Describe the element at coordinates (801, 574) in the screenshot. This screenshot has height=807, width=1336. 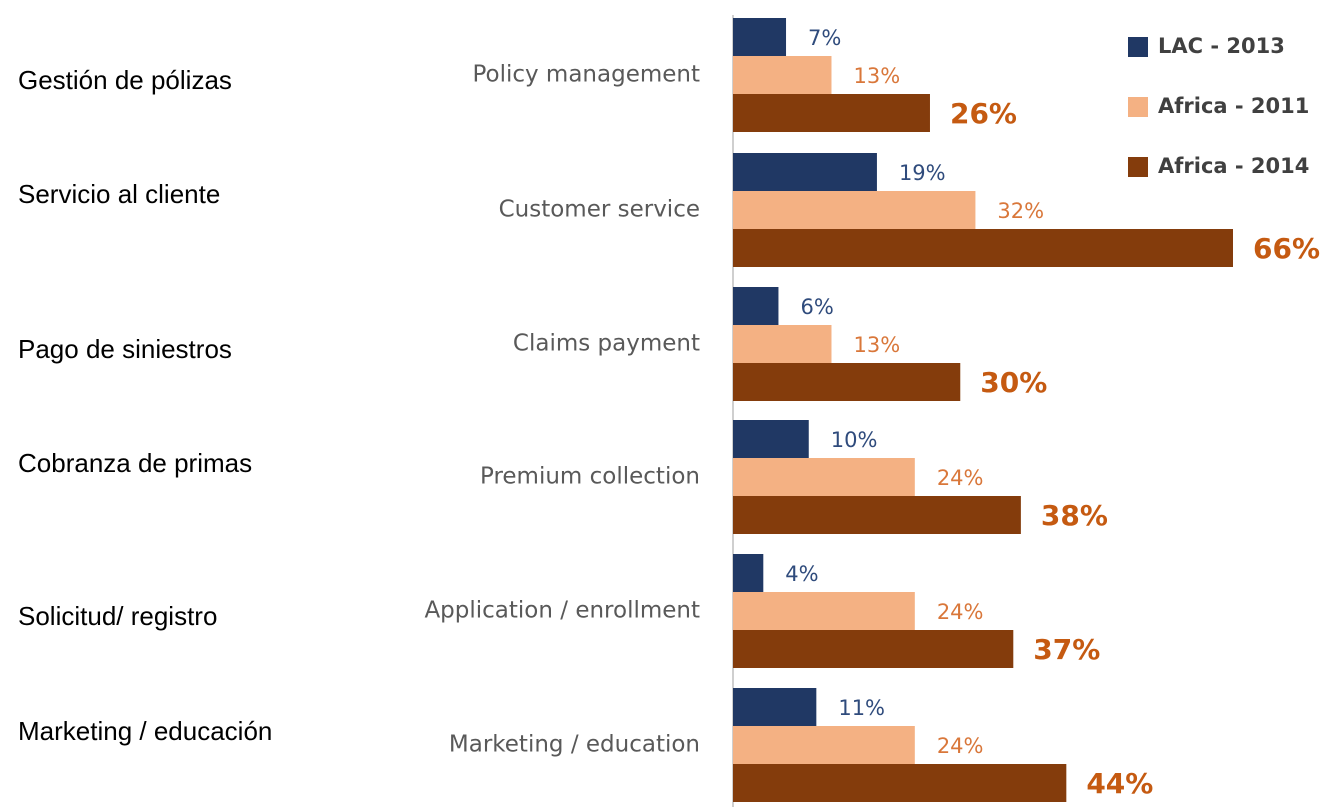
I see `value-label: 4%` at that location.